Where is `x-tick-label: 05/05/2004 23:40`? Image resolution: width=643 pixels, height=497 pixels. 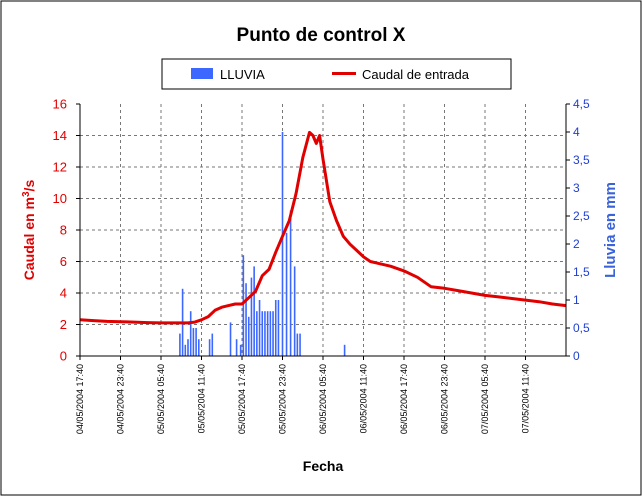 x-tick-label: 05/05/2004 23:40 is located at coordinates (283, 399).